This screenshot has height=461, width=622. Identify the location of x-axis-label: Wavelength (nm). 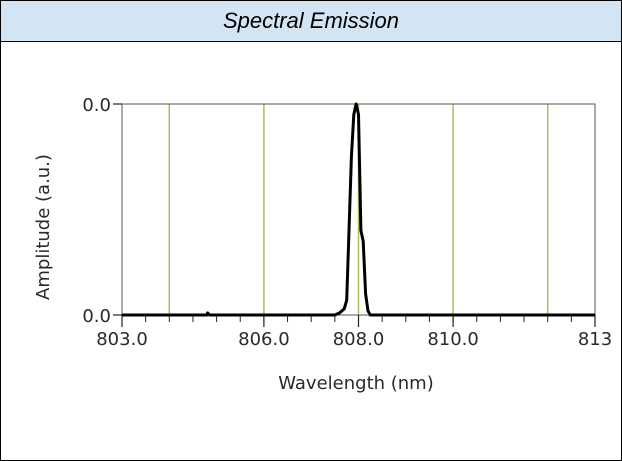
(356, 383).